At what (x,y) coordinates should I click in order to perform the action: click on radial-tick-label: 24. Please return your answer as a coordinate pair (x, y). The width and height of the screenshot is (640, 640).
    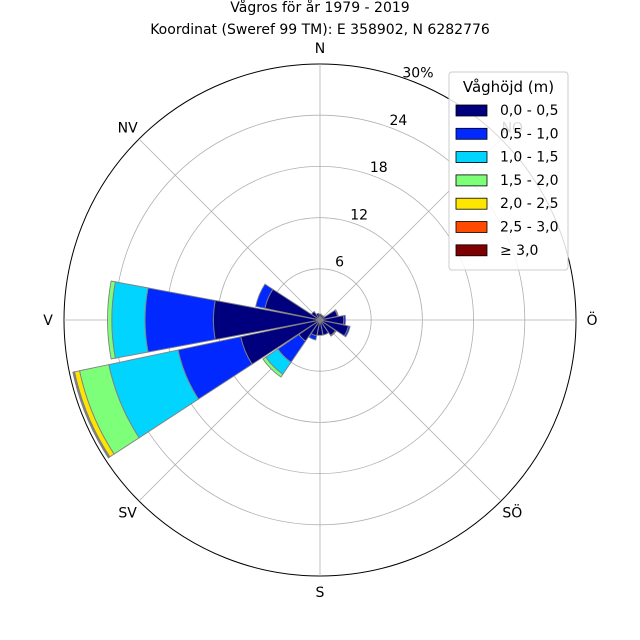
    Looking at the image, I should click on (398, 121).